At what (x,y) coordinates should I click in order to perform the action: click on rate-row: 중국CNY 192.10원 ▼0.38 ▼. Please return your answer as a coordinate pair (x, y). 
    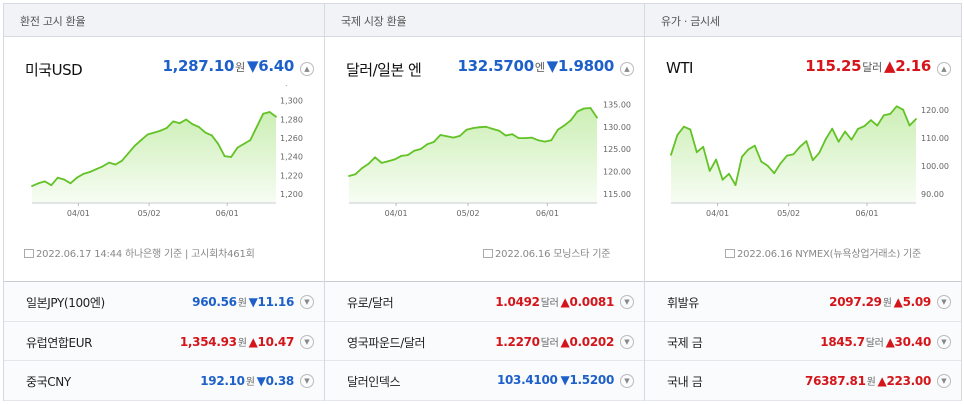
    Looking at the image, I should click on (164, 381).